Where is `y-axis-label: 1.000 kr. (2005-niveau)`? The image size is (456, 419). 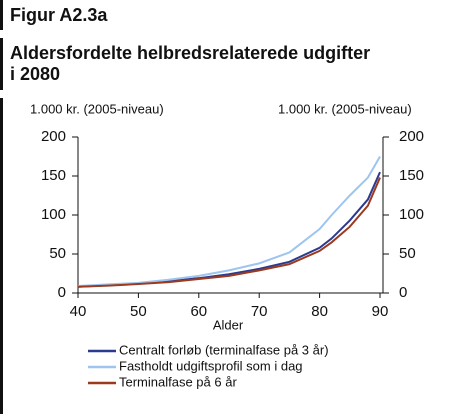 y-axis-label: 1.000 kr. (2005-niveau) is located at coordinates (97, 108).